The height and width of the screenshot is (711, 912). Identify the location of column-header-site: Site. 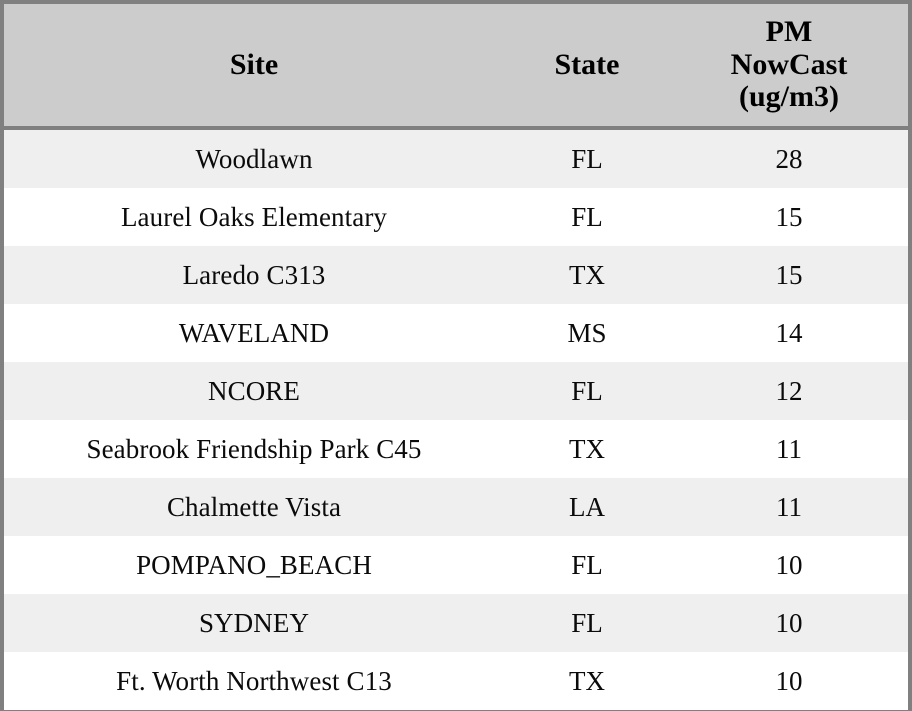
(254, 67).